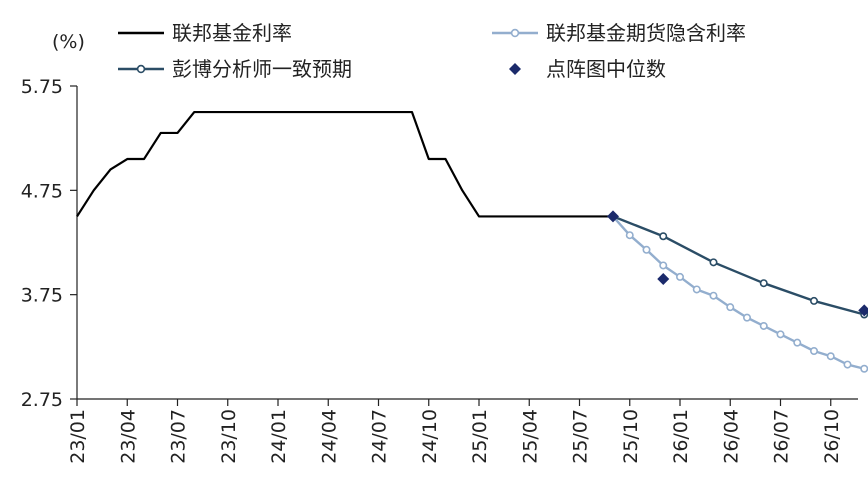 The image size is (868, 496). What do you see at coordinates (515, 69) in the screenshot?
I see `legend-swatch` at bounding box center [515, 69].